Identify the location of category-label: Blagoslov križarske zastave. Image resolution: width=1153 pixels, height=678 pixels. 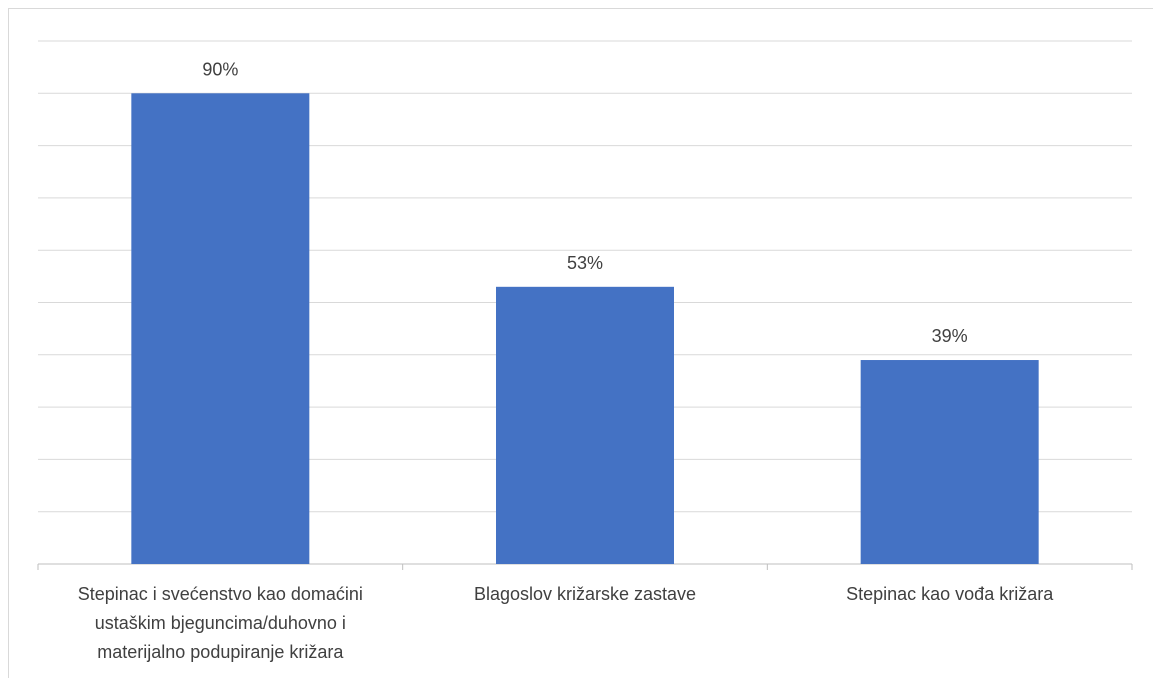
(585, 594).